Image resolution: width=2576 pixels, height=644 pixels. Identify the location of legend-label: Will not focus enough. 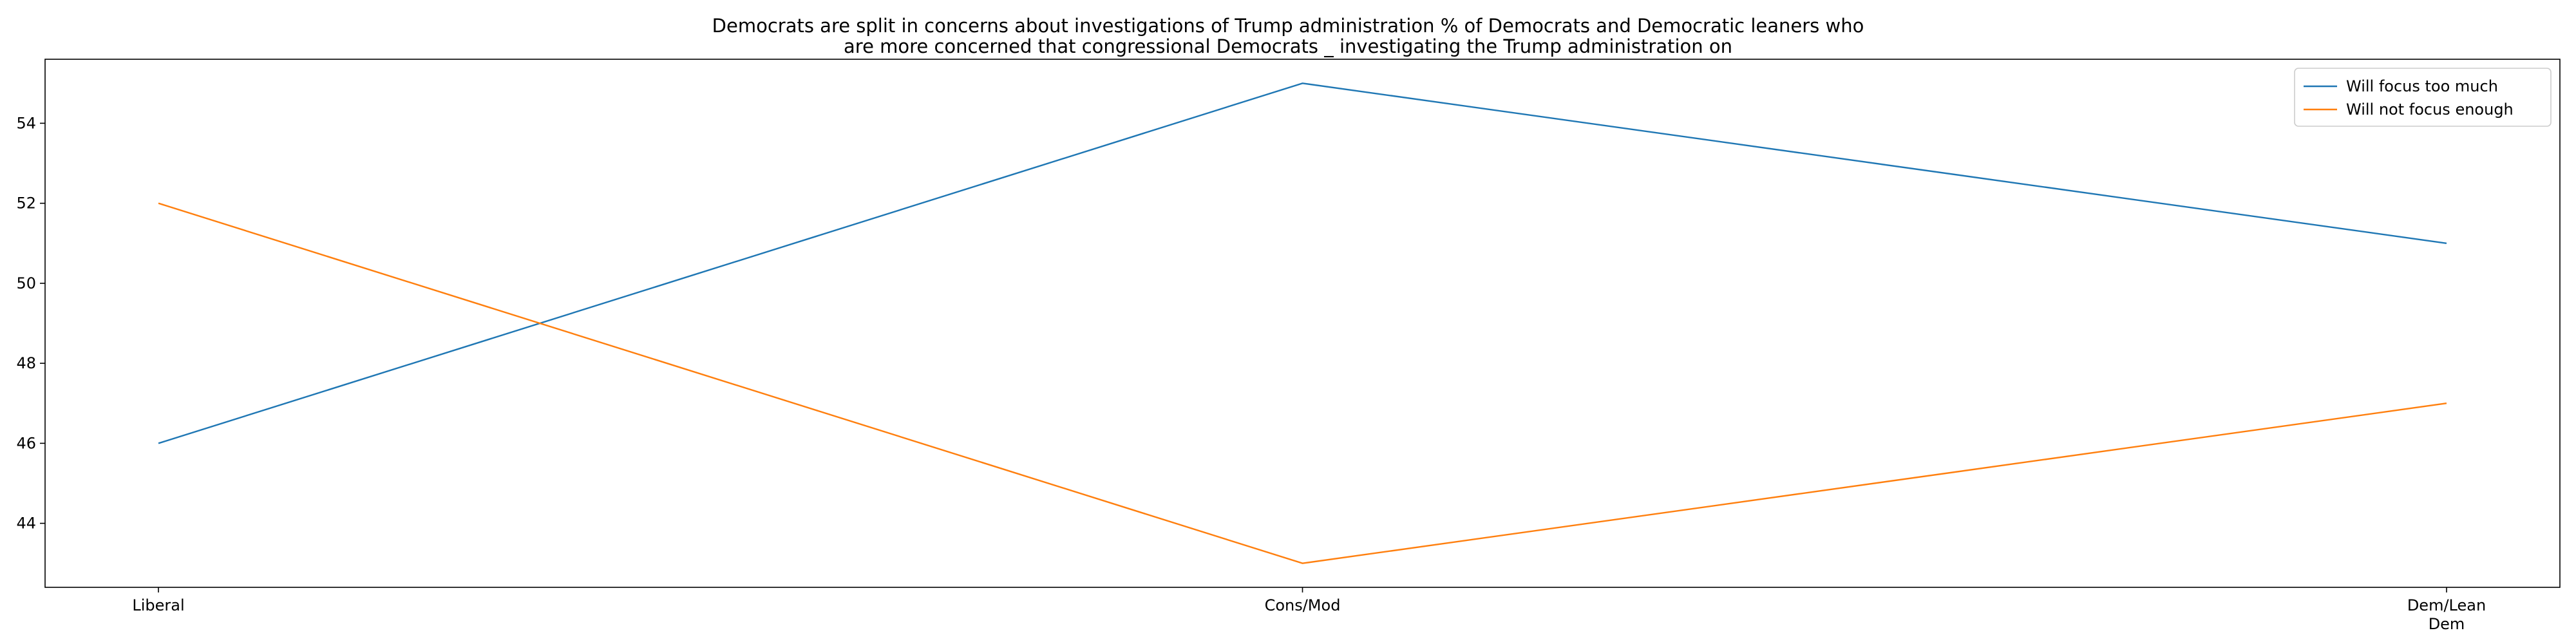
(2430, 109).